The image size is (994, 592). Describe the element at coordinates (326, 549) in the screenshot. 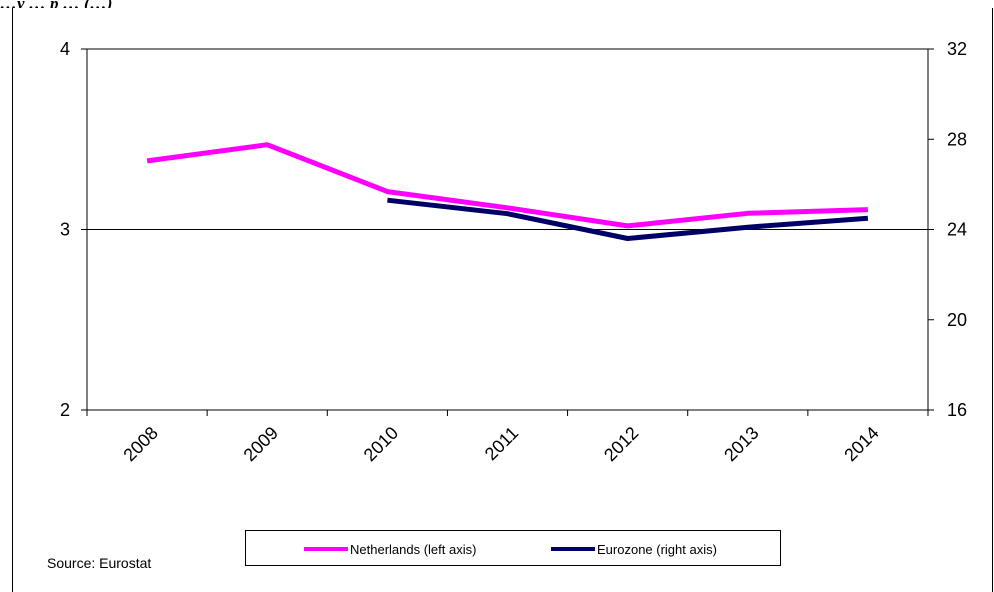

I see `legend-swatch-netherlands` at that location.